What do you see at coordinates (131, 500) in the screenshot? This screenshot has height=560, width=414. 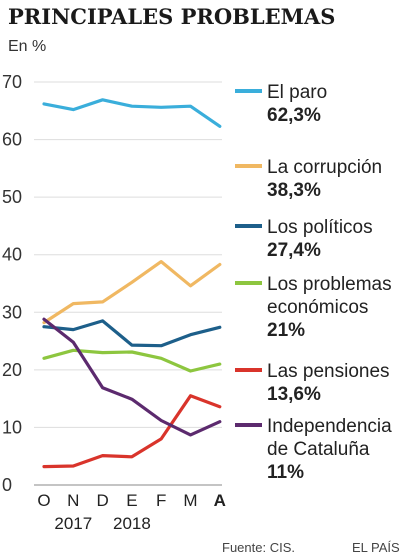 I see `x-tick-label: E` at bounding box center [131, 500].